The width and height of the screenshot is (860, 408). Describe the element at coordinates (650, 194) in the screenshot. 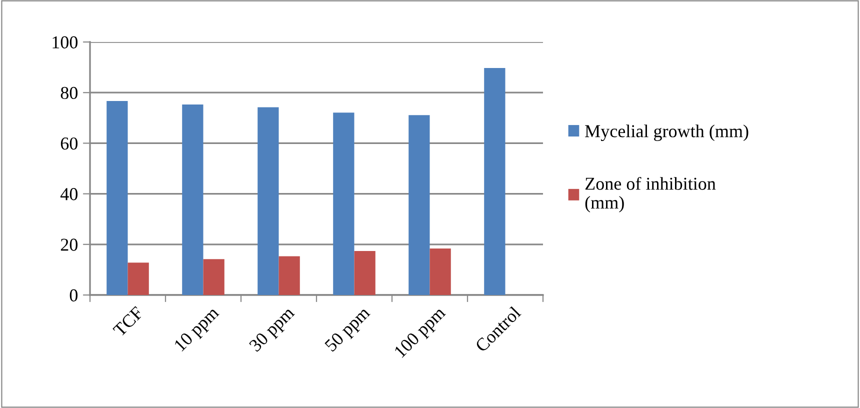

I see `legend-label: Zone of inhibition (mm)` at that location.